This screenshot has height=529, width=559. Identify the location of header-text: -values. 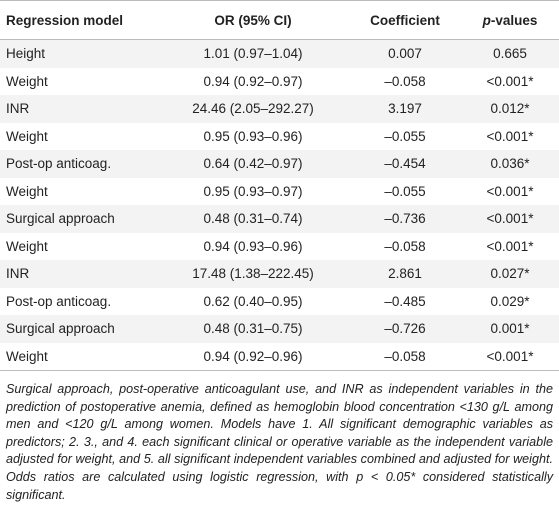
(514, 20).